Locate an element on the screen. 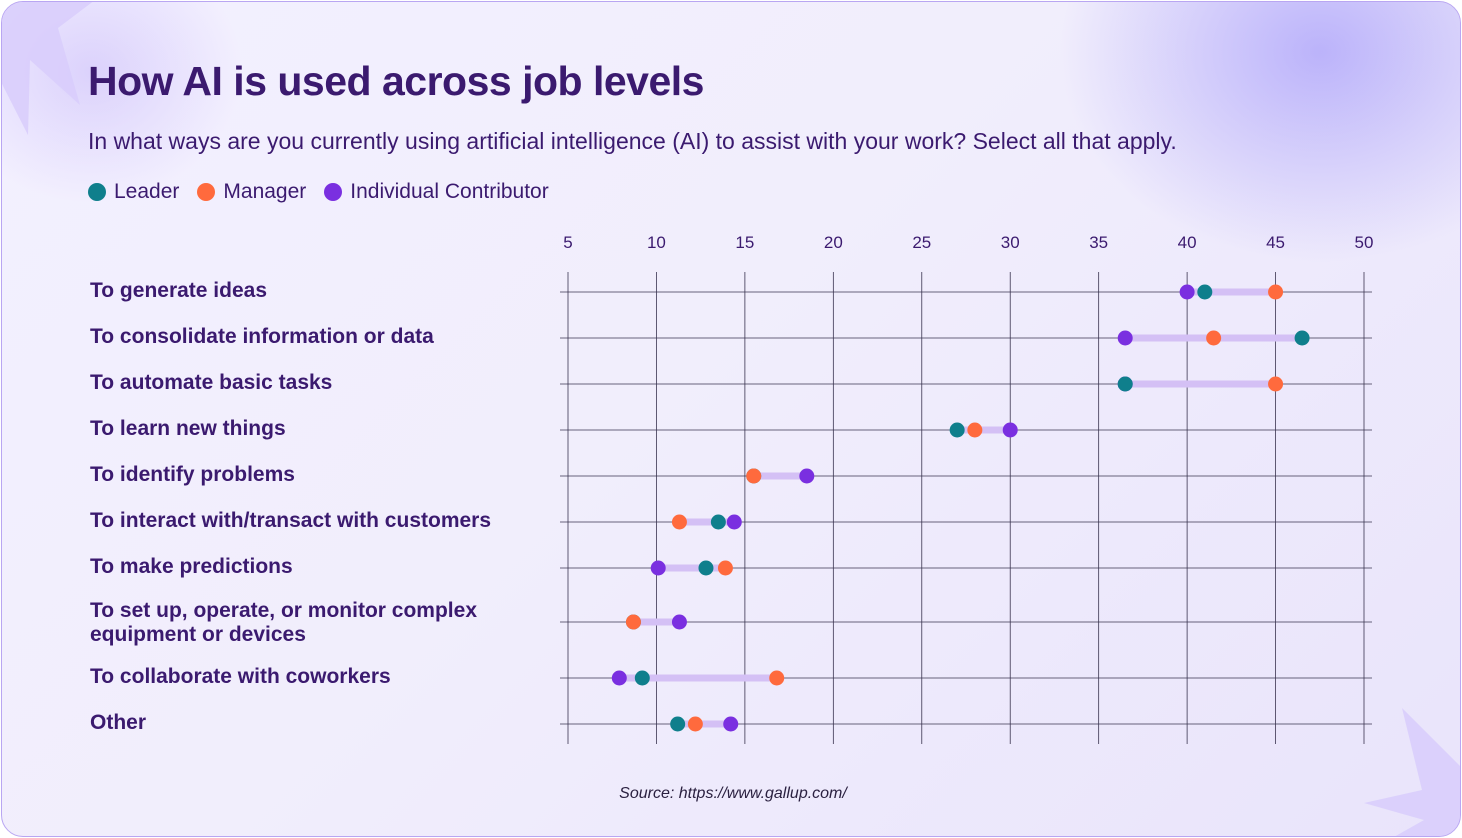  legend-label-individual-contributor: Individual Contributor is located at coordinates (449, 191).